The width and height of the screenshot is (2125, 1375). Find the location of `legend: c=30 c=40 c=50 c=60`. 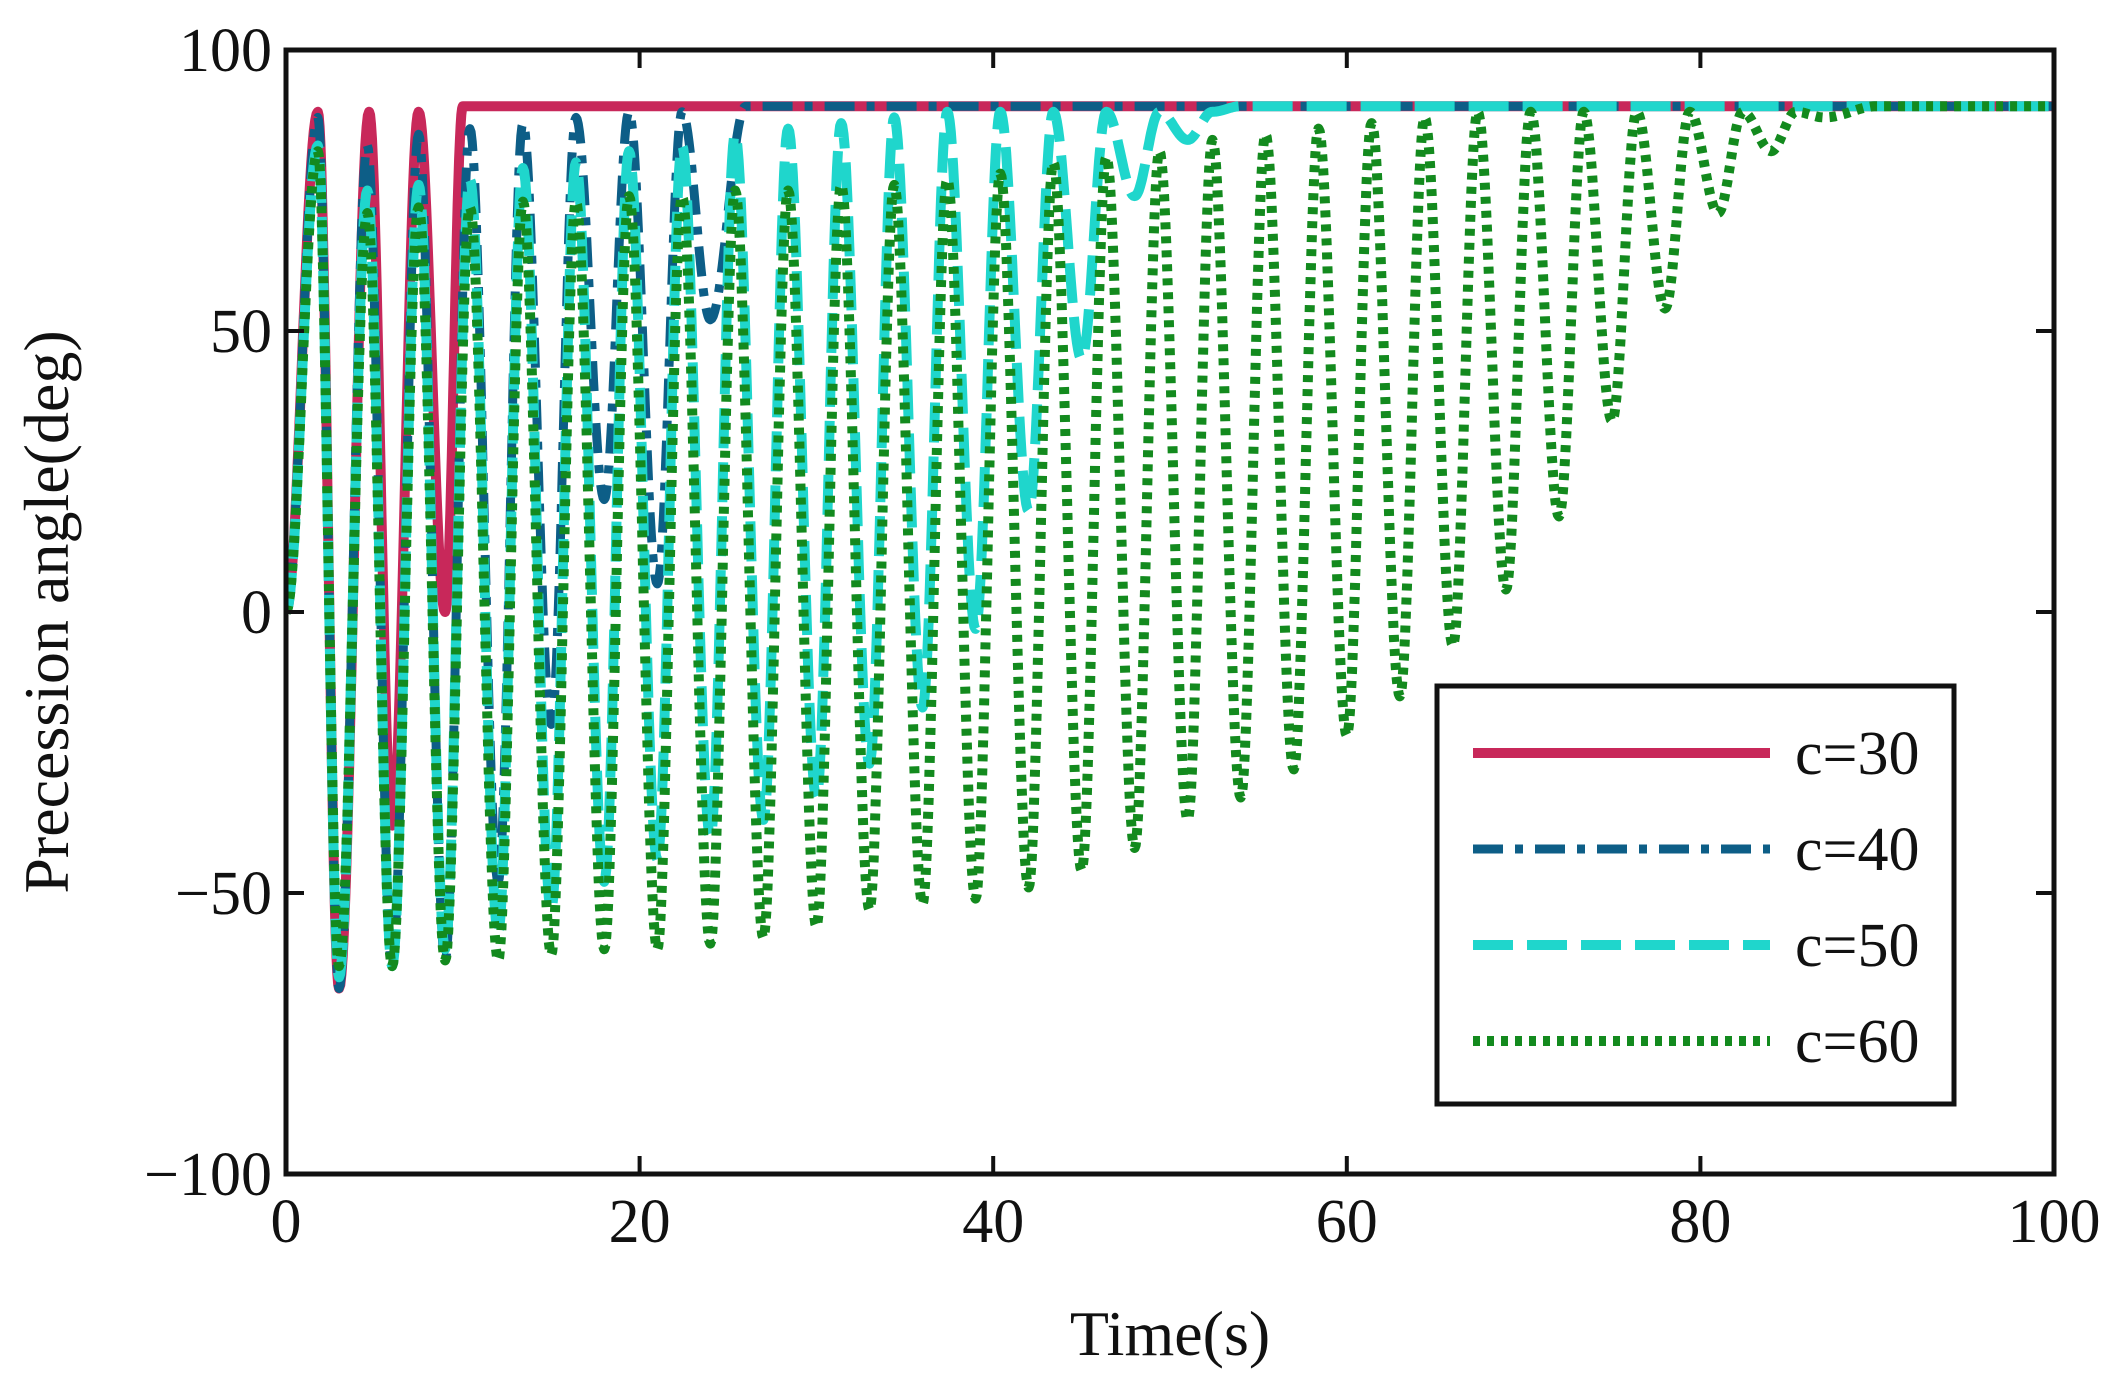

legend: c=30 c=40 c=50 c=60 is located at coordinates (1695, 895).